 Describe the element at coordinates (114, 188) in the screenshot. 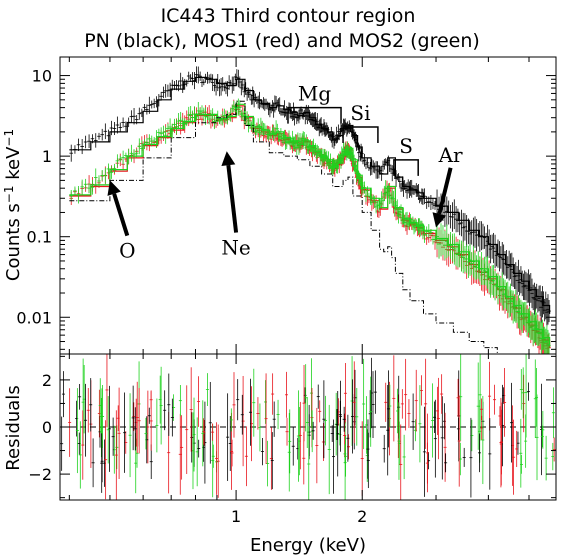

I see `arrow-head-o` at that location.